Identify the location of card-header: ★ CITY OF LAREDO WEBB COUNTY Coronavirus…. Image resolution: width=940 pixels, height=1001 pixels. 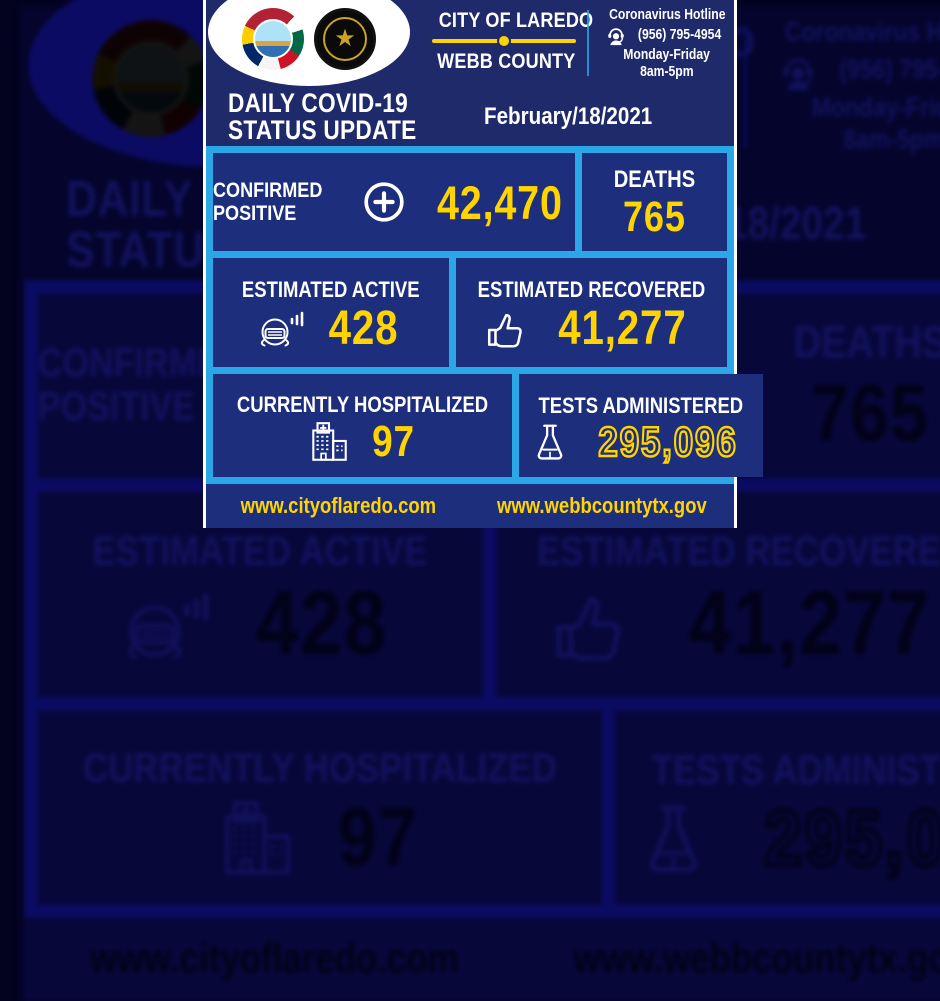
(470, 73).